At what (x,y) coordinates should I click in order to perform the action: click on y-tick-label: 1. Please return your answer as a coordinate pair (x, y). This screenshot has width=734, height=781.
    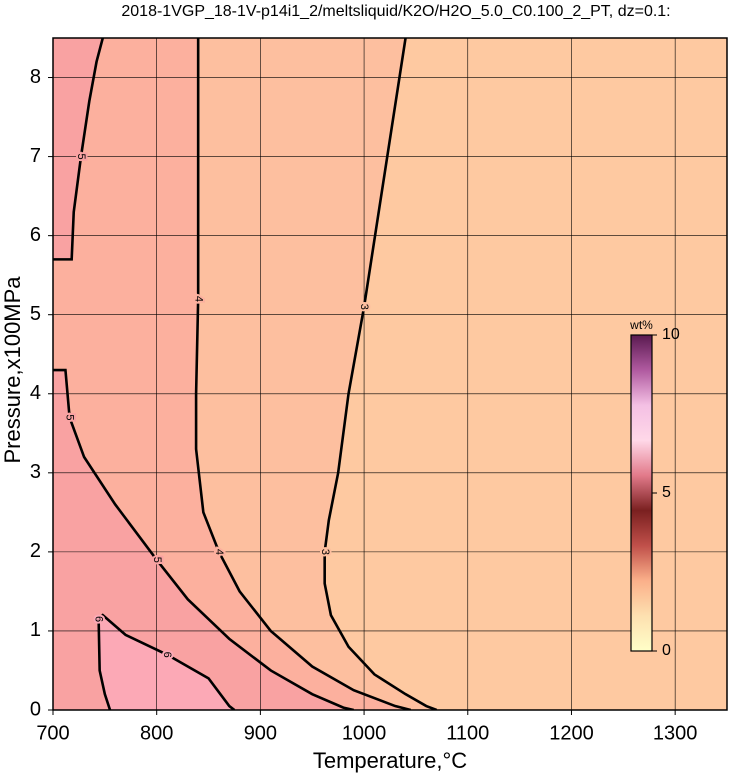
    Looking at the image, I should click on (35, 630).